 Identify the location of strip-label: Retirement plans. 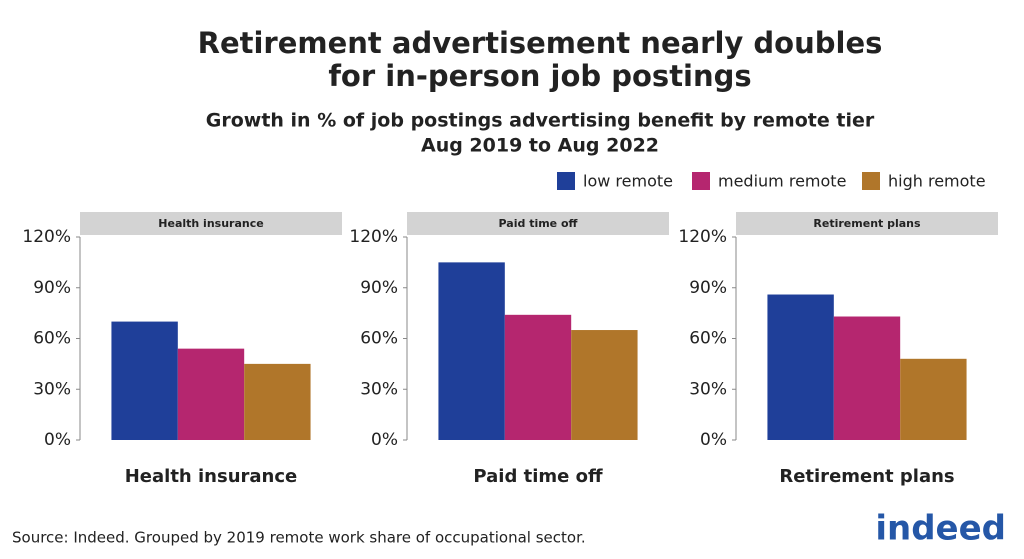
(867, 223).